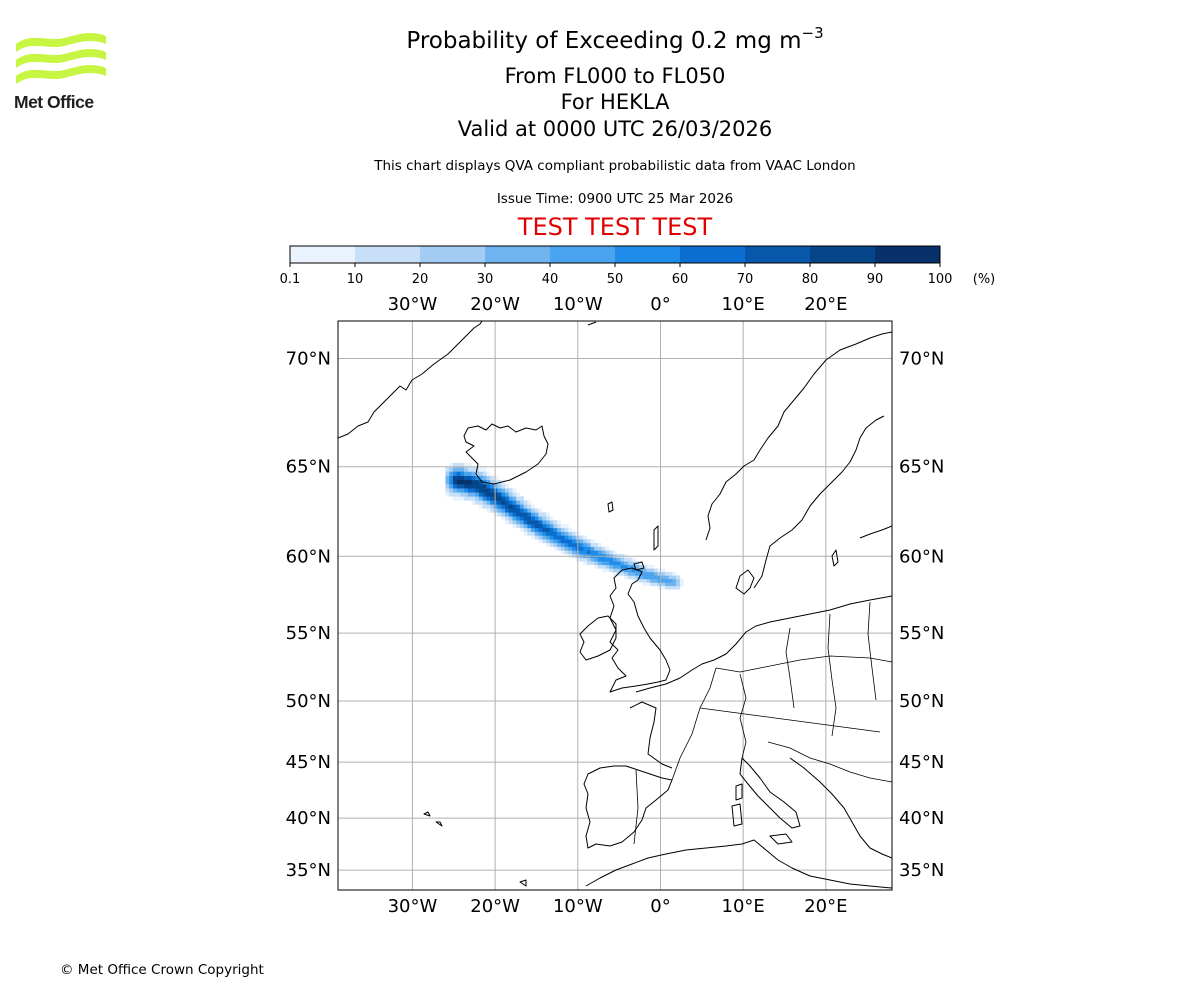 The height and width of the screenshot is (1000, 1200). Describe the element at coordinates (615, 129) in the screenshot. I see `valid-time: Valid at 0000 UTC 26/03/2026` at that location.